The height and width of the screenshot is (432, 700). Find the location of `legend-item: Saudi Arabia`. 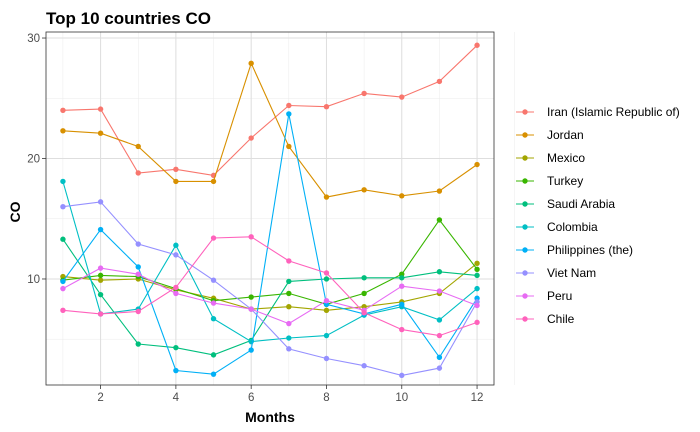

legend-item: Saudi Arabia is located at coordinates (565, 204).